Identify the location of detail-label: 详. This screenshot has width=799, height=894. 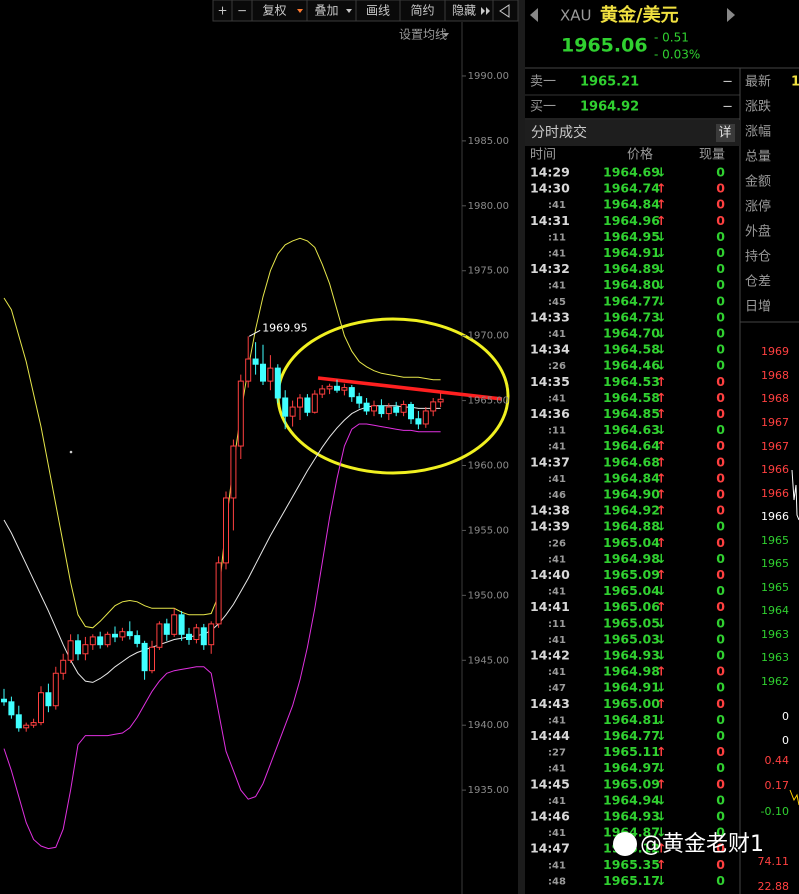
(724, 133).